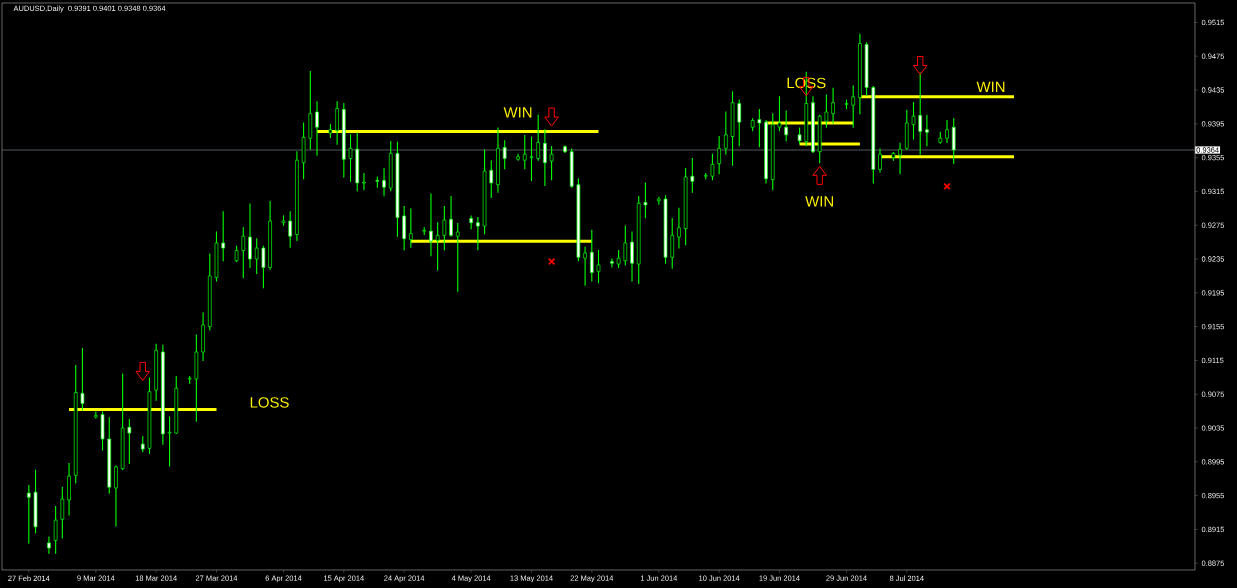 This screenshot has width=1237, height=588. I want to click on annotation: LOSS, so click(269, 402).